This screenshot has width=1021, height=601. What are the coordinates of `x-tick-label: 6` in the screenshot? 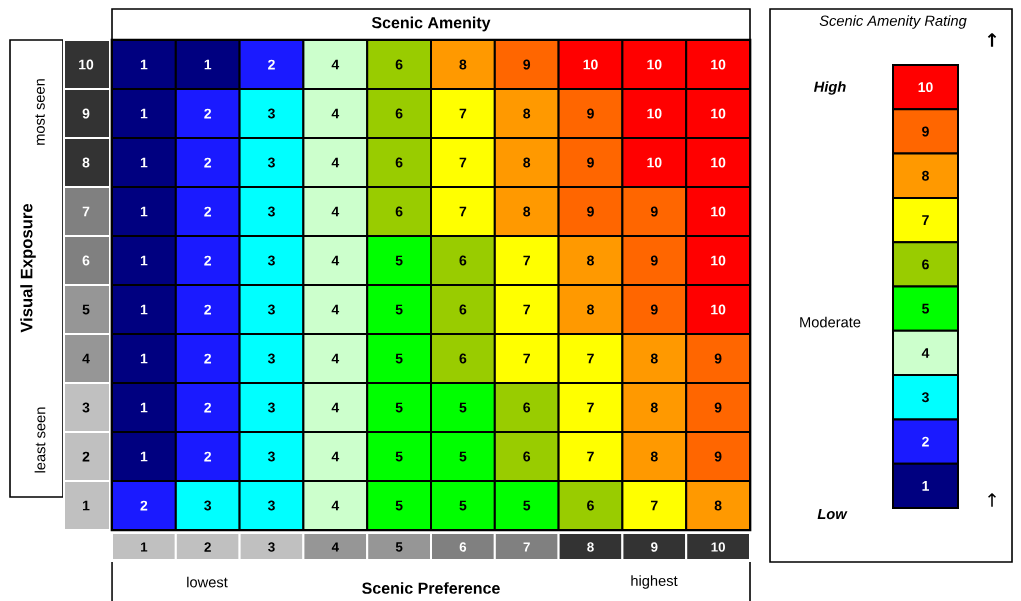 It's located at (463, 547).